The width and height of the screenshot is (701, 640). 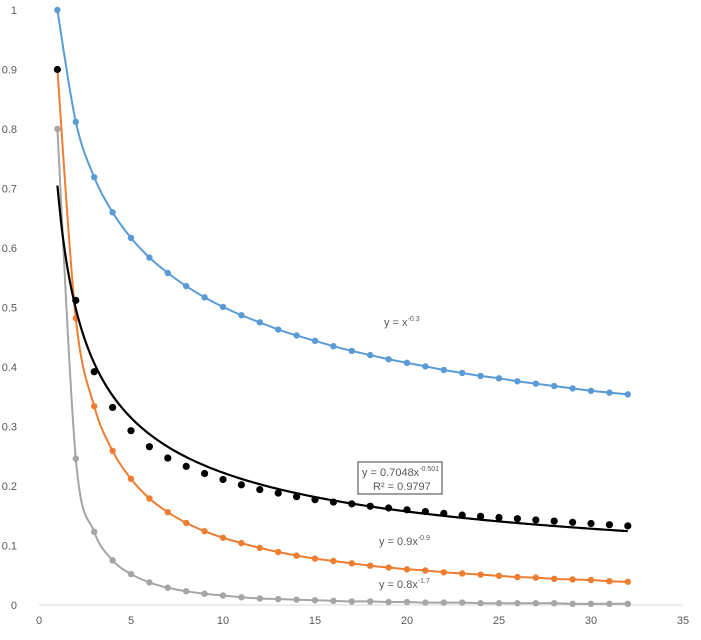 What do you see at coordinates (9, 487) in the screenshot?
I see `y-tick-label: 0.2` at bounding box center [9, 487].